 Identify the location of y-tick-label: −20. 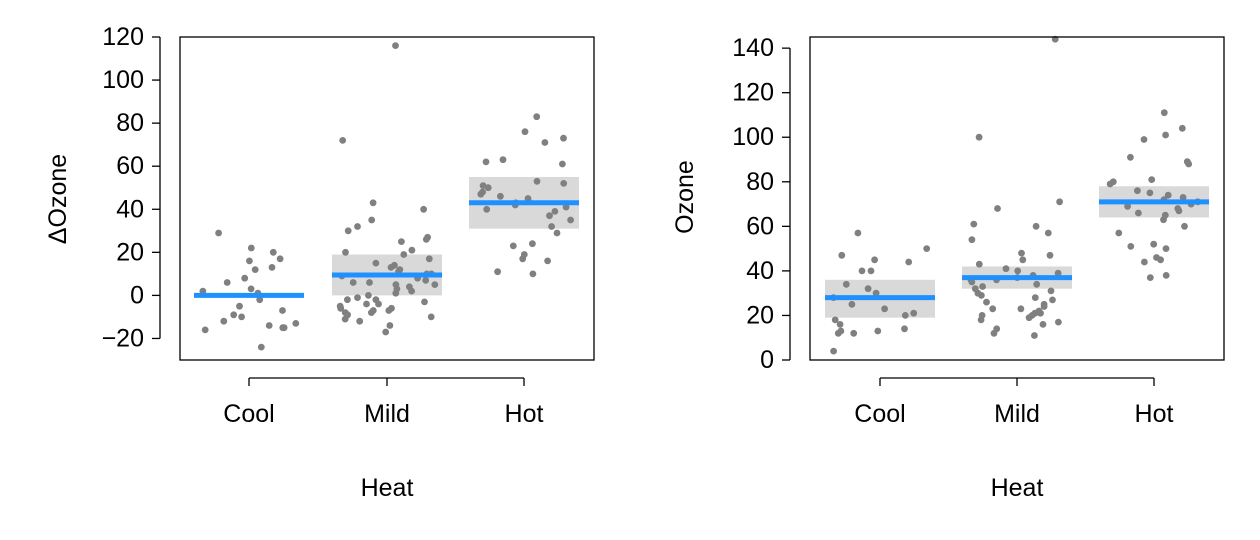
(123, 338).